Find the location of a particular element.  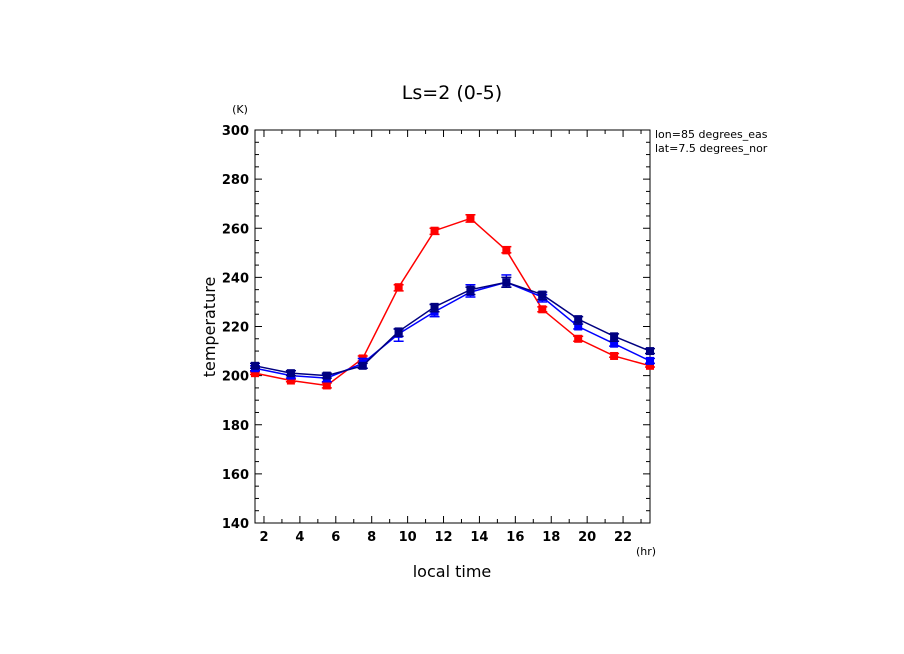

y-tick-label: 140 is located at coordinates (235, 524).